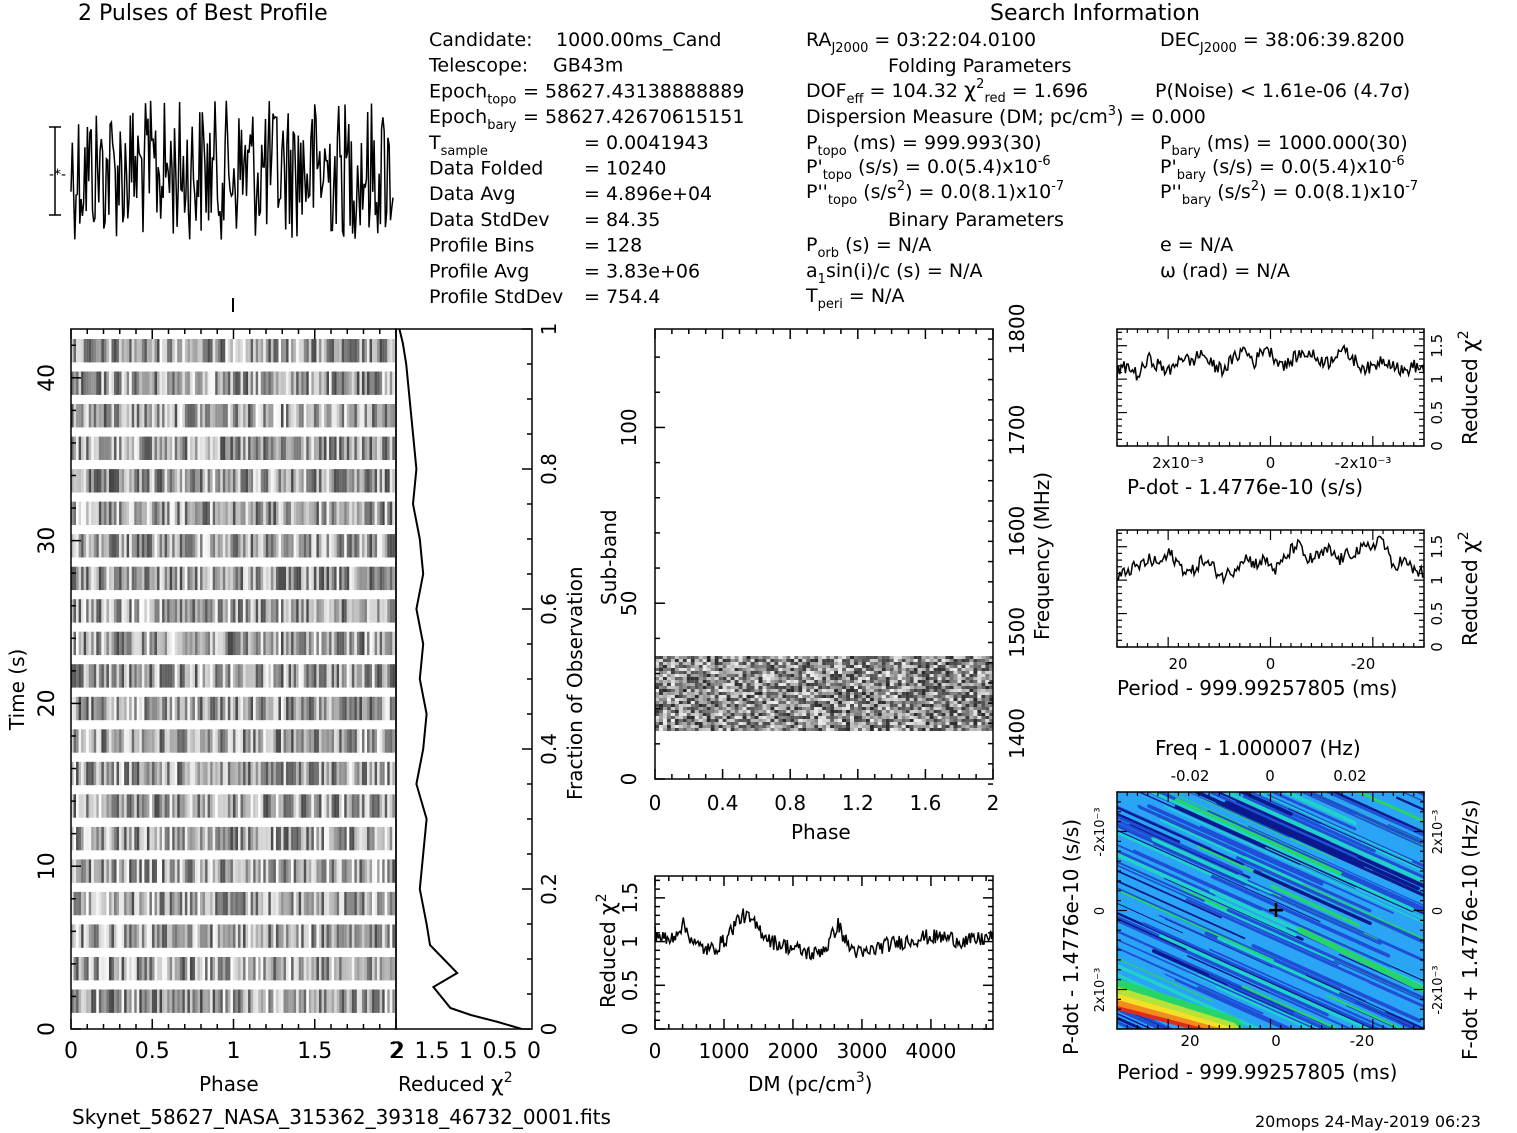 The image size is (1517, 1133). I want to click on y-ticklabel: 30, so click(47, 541).